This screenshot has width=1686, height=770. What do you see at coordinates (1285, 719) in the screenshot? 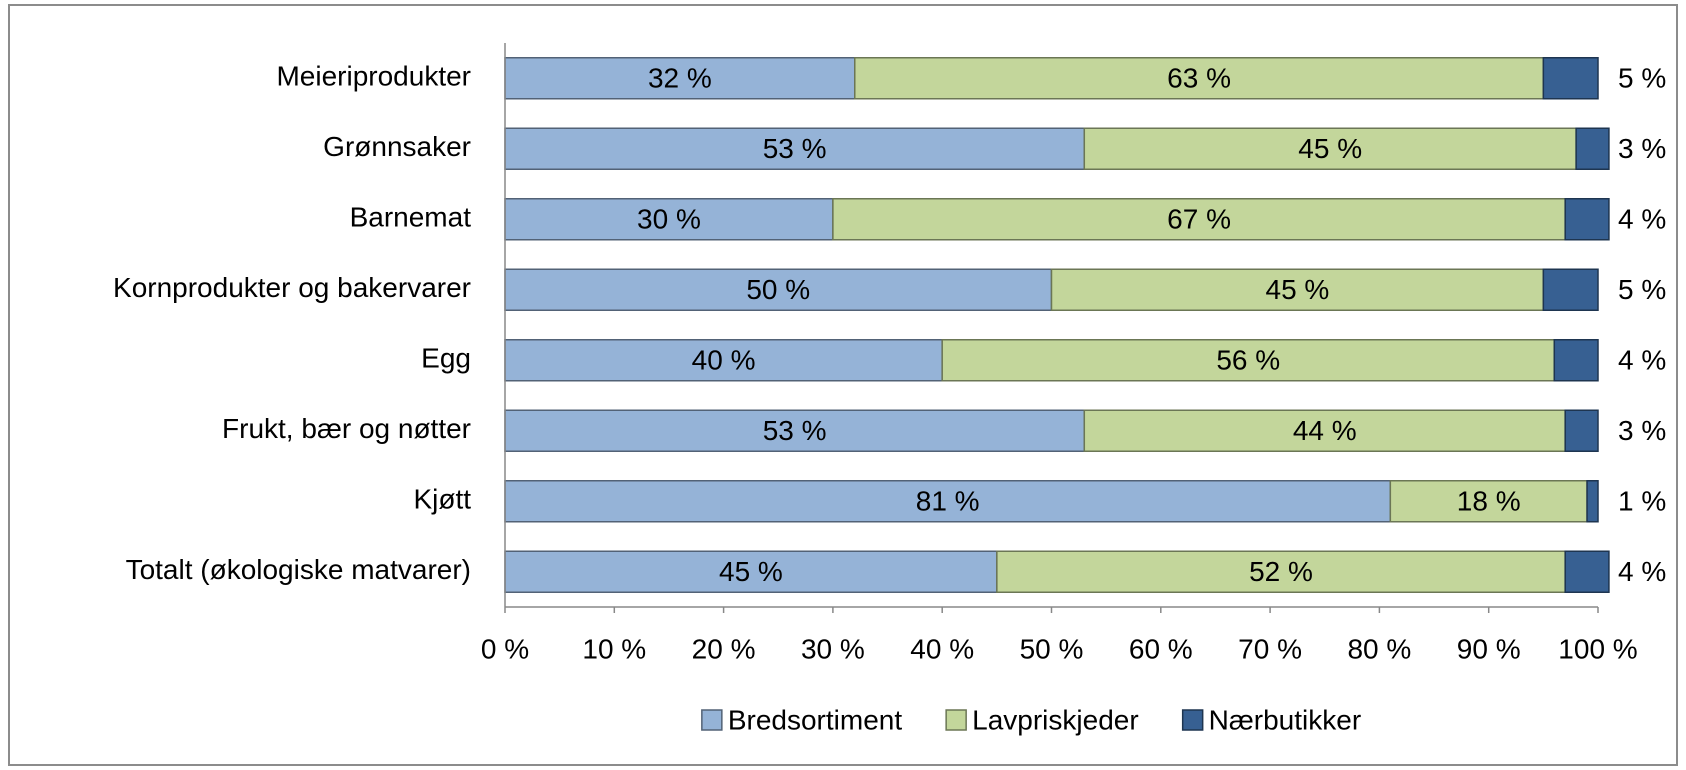
I see `legend-label: Nærbutikker` at bounding box center [1285, 719].